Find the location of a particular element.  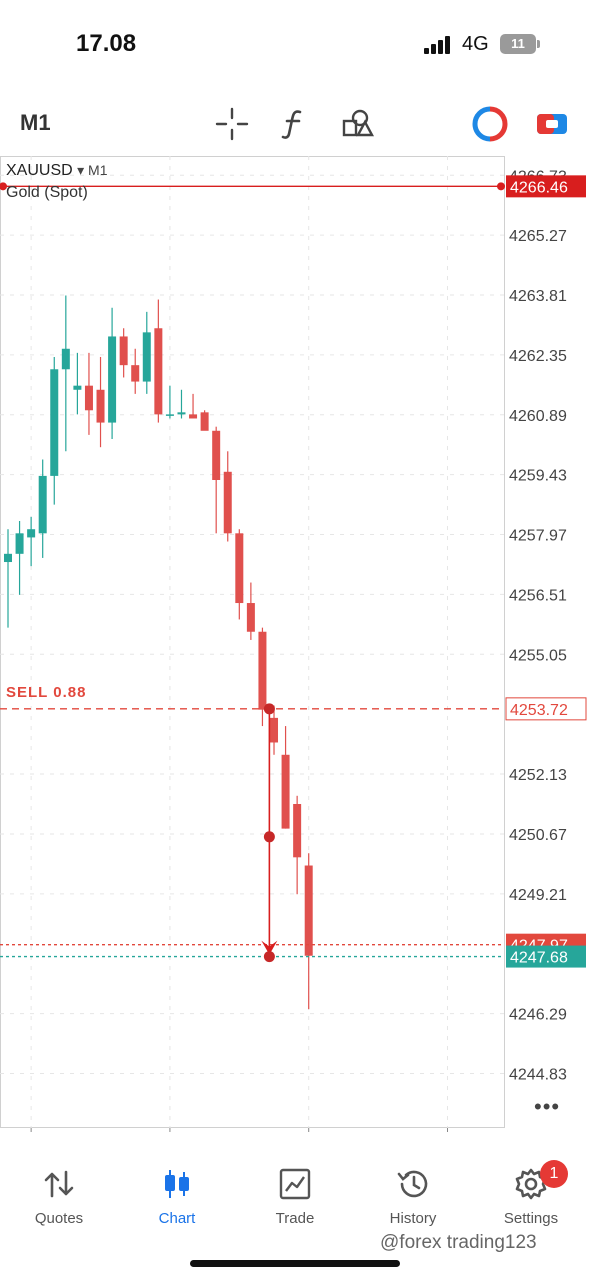

y-tick-label: 4265.27 is located at coordinates (538, 236).